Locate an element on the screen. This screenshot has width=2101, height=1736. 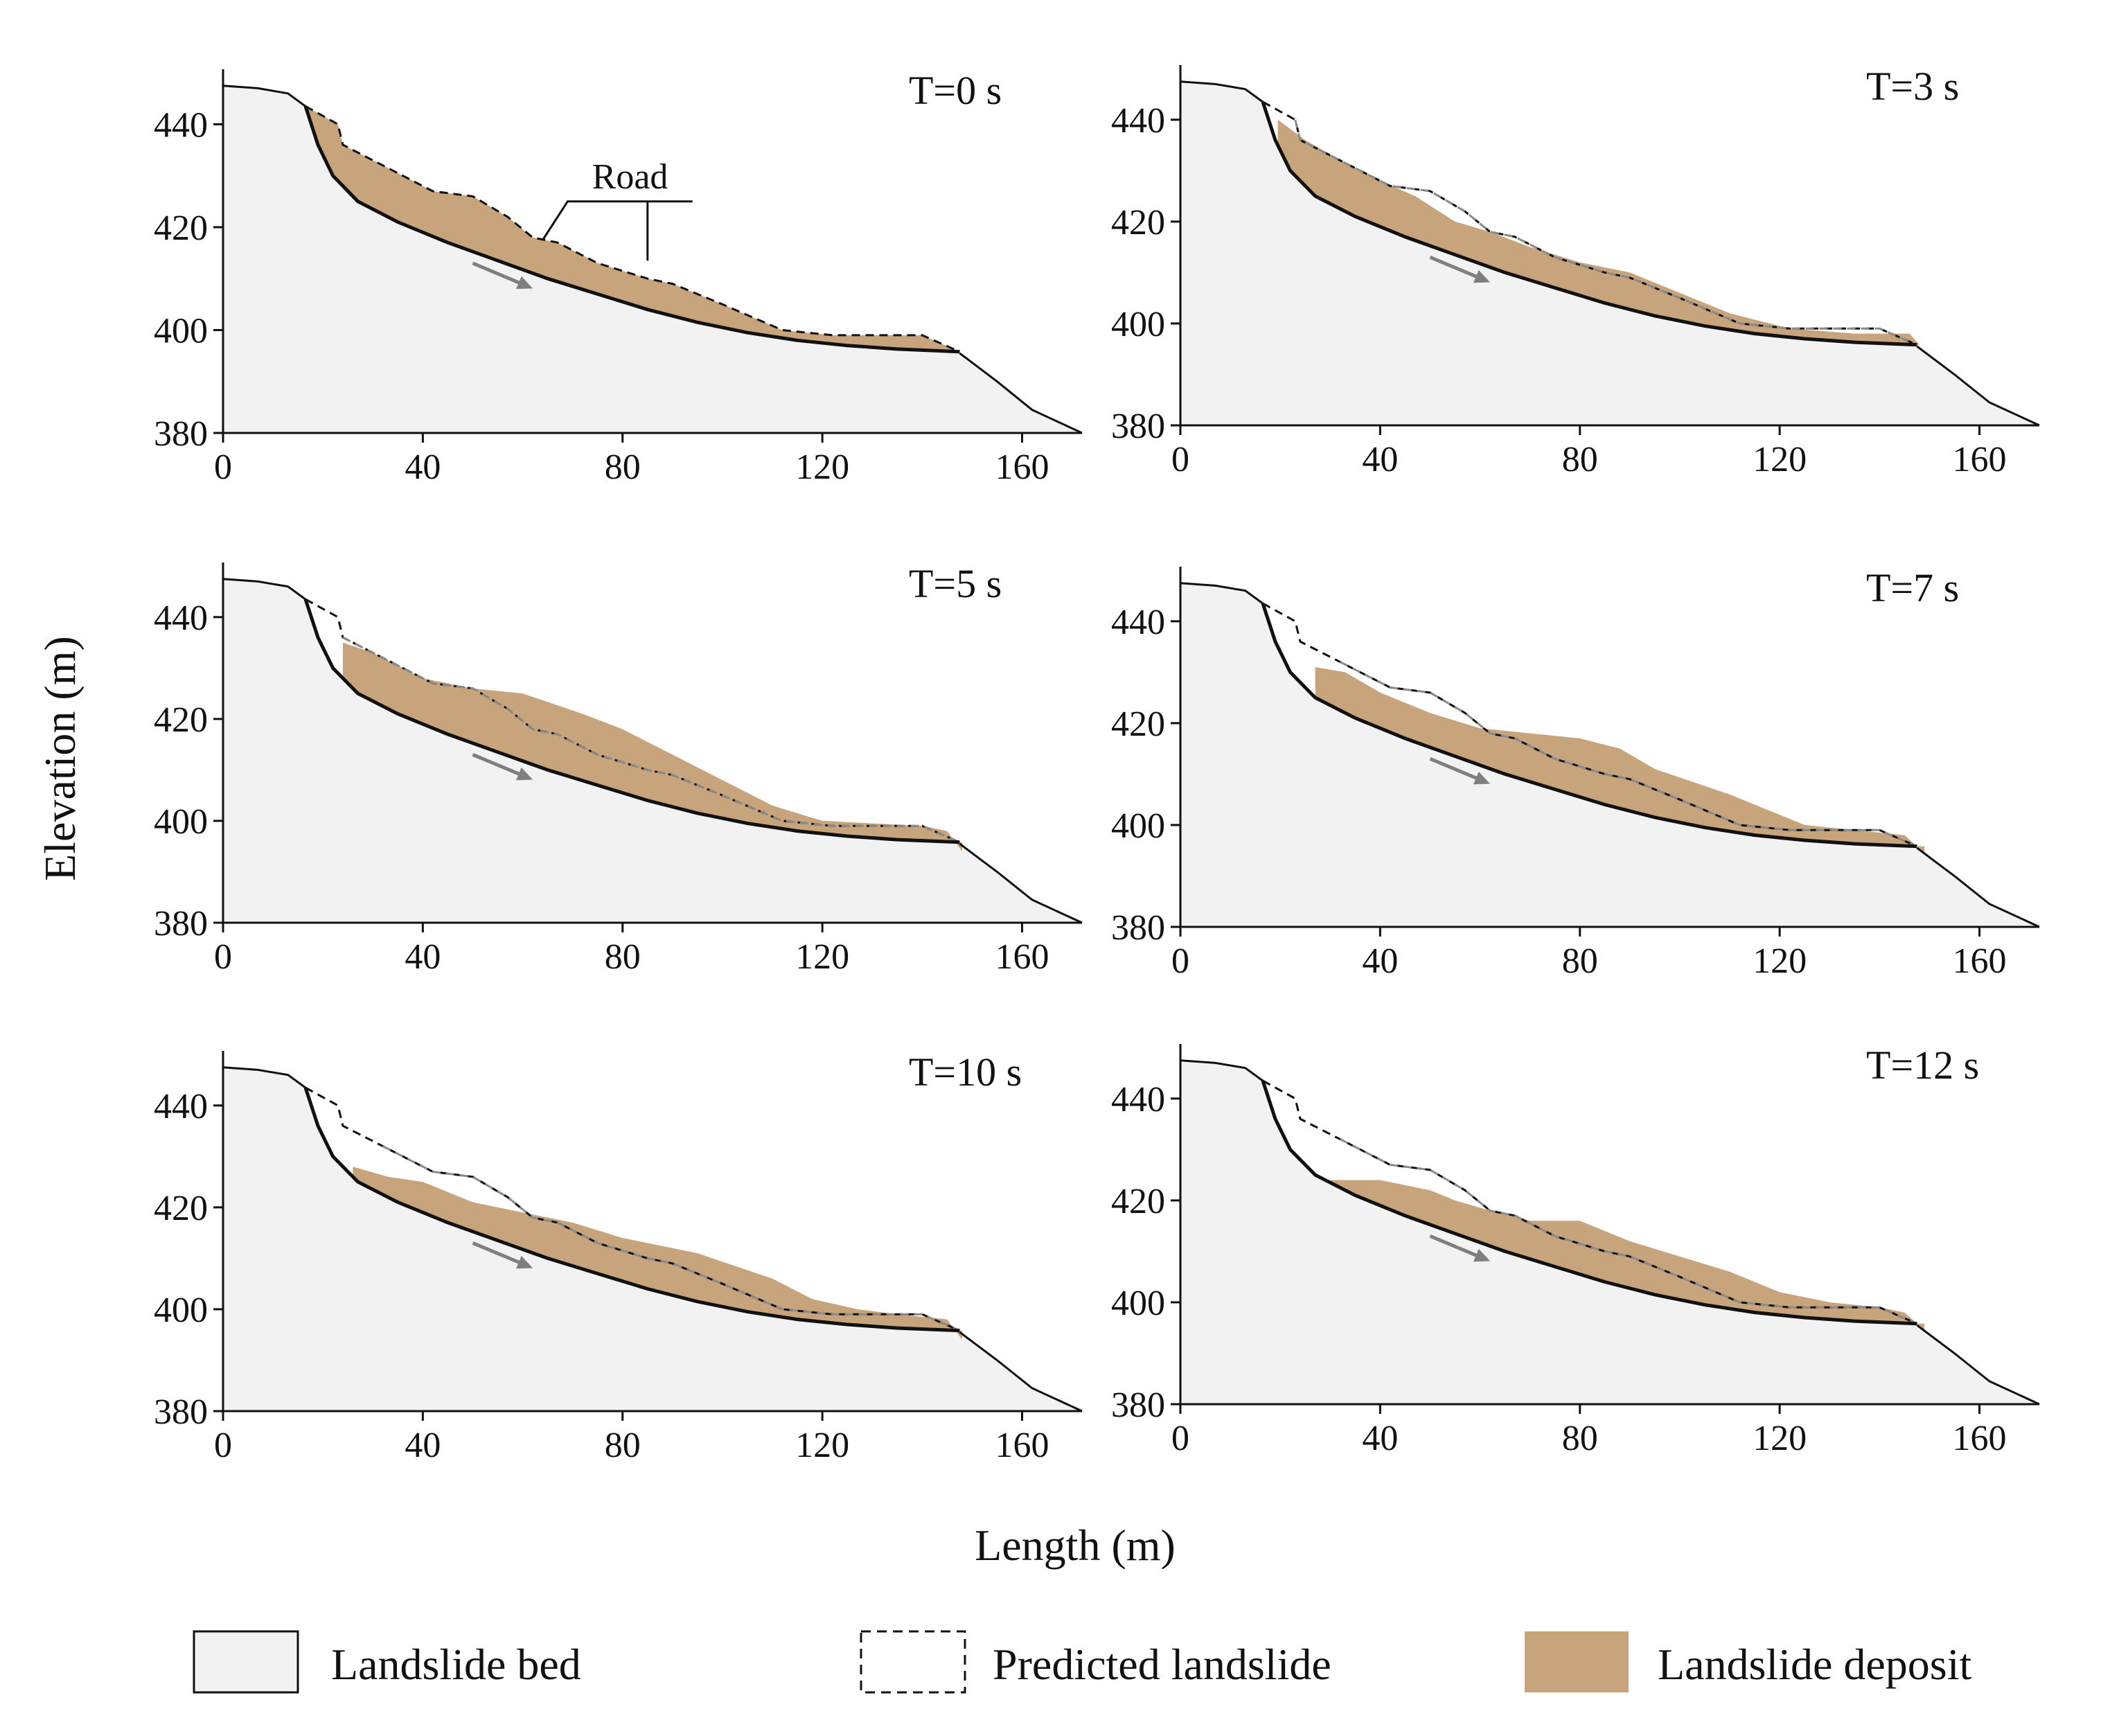
predicted-landslide-line is located at coordinates (633, 229).